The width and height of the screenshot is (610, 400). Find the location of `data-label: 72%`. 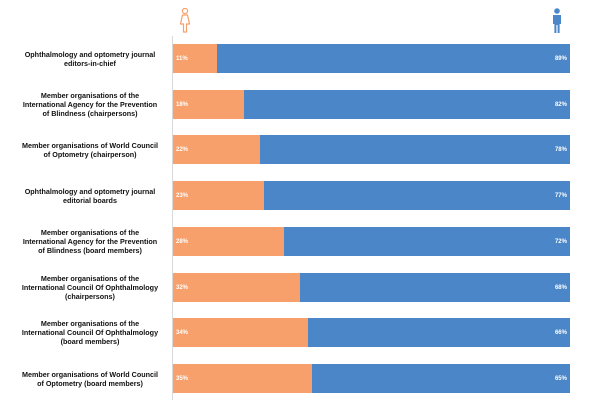

data-label: 72% is located at coordinates (560, 241).